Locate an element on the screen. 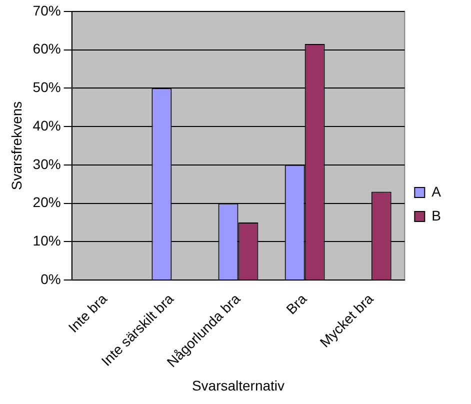 The image size is (471, 404). y-tick-label: 10% is located at coordinates (46, 240).